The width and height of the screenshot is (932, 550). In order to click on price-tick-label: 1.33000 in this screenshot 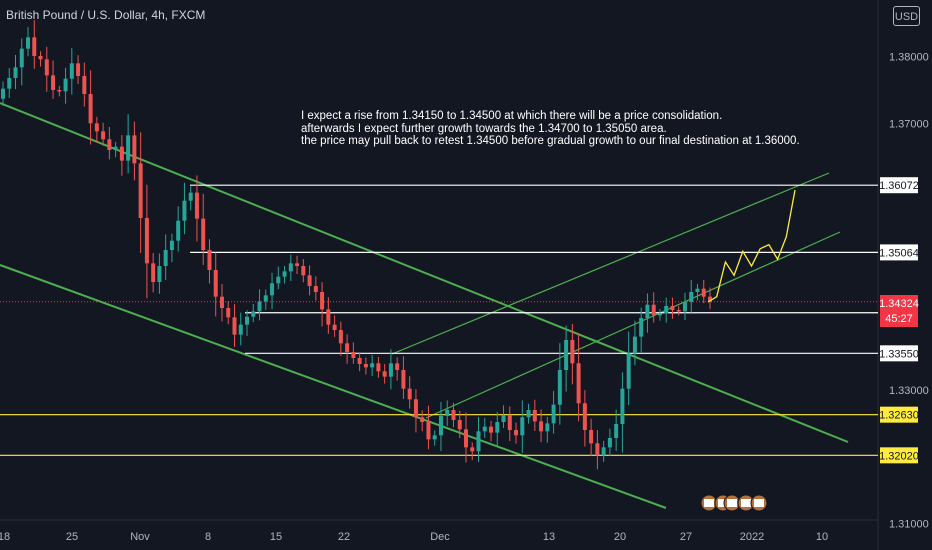, I will do `click(909, 391)`.